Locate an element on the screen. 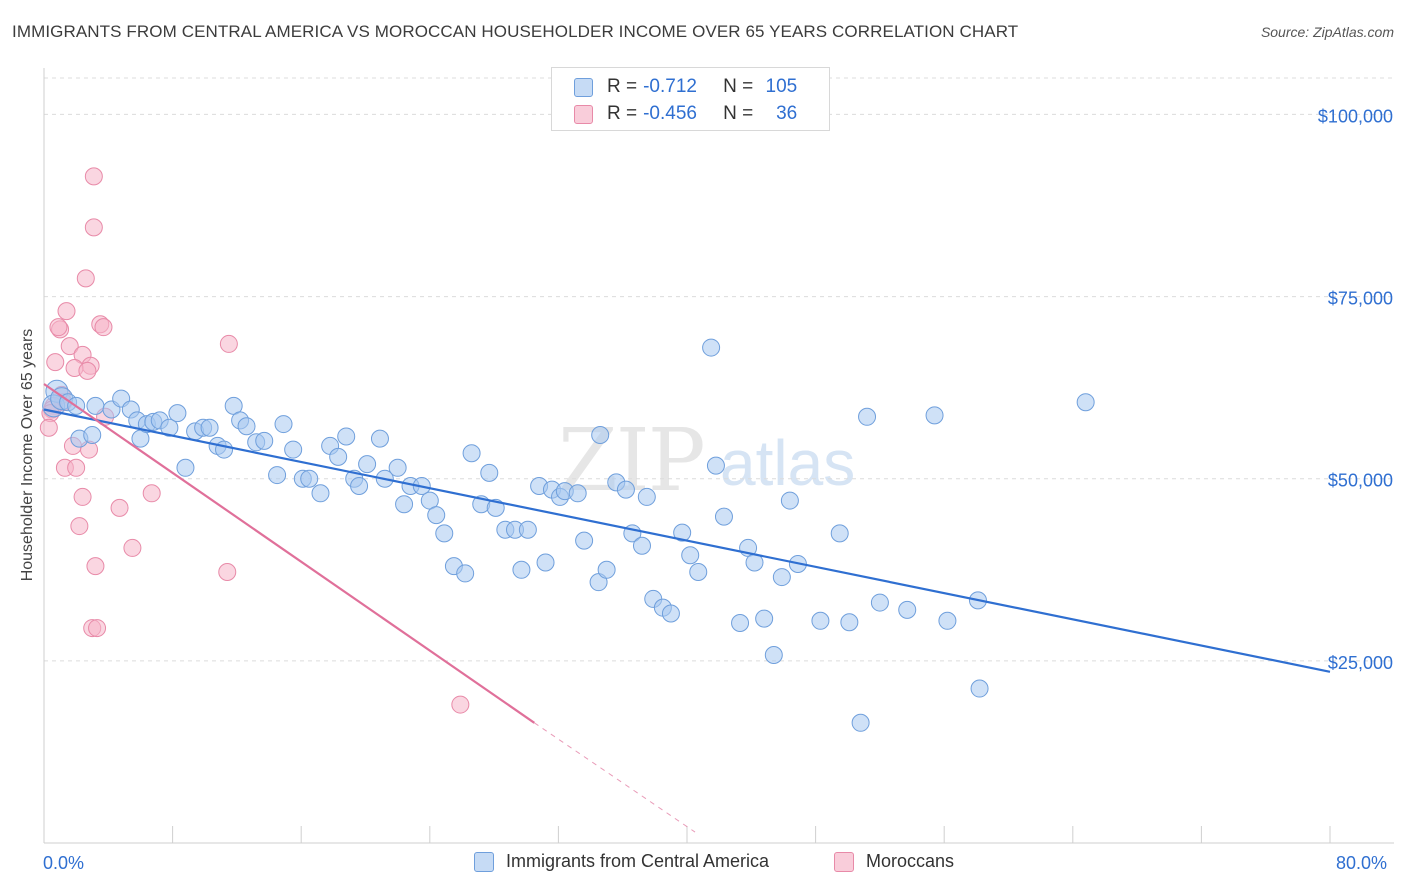 This screenshot has width=1406, height=892. pink-swatch is located at coordinates (844, 861).